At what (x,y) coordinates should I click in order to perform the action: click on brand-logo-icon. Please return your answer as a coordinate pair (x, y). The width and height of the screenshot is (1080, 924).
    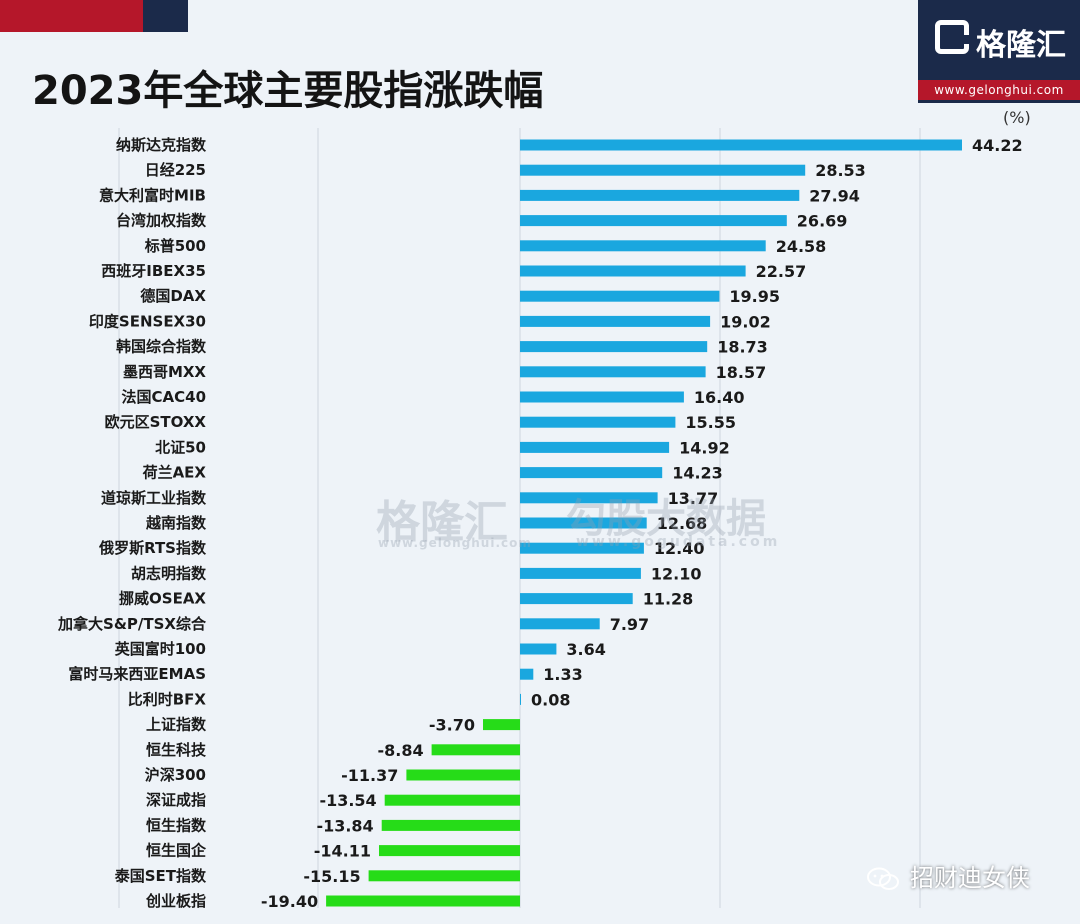
    Looking at the image, I should click on (952, 37).